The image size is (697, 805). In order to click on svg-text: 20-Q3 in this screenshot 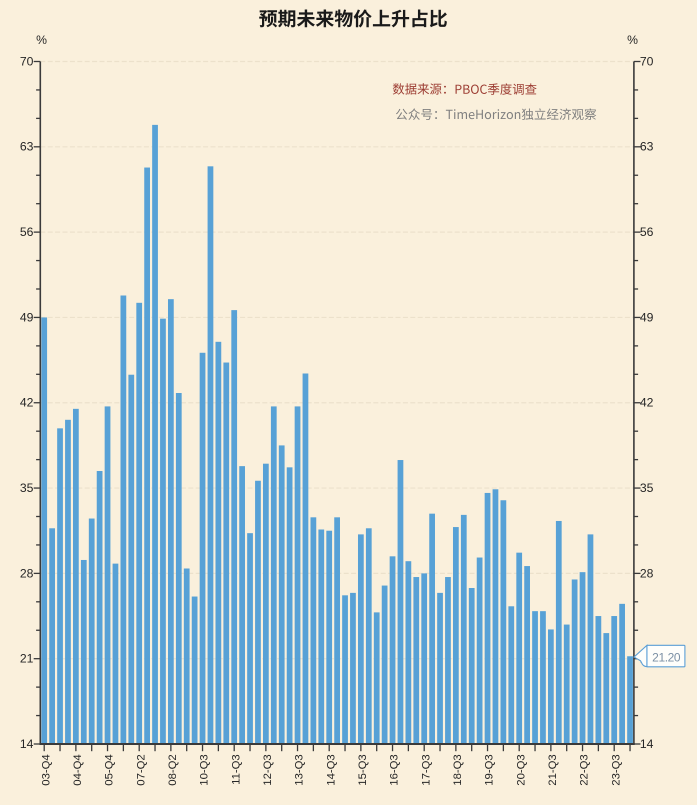, I will do `click(521, 769)`.